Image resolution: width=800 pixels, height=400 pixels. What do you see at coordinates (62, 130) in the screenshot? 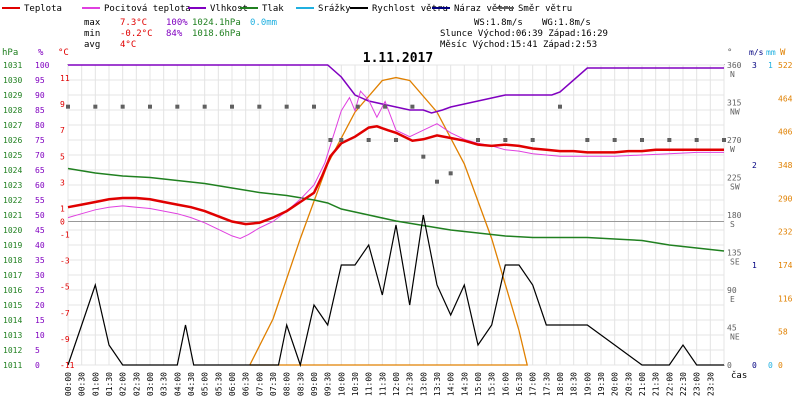
I see `temp-tick: 7` at bounding box center [62, 130].